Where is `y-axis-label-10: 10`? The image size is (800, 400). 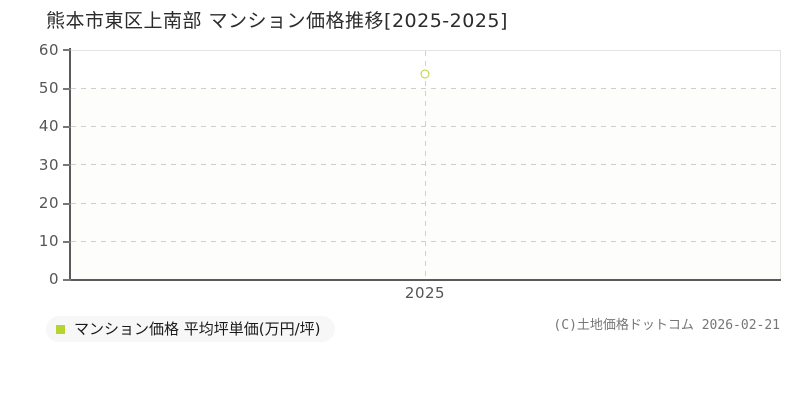
y-axis-label-10: 10 is located at coordinates (48, 241).